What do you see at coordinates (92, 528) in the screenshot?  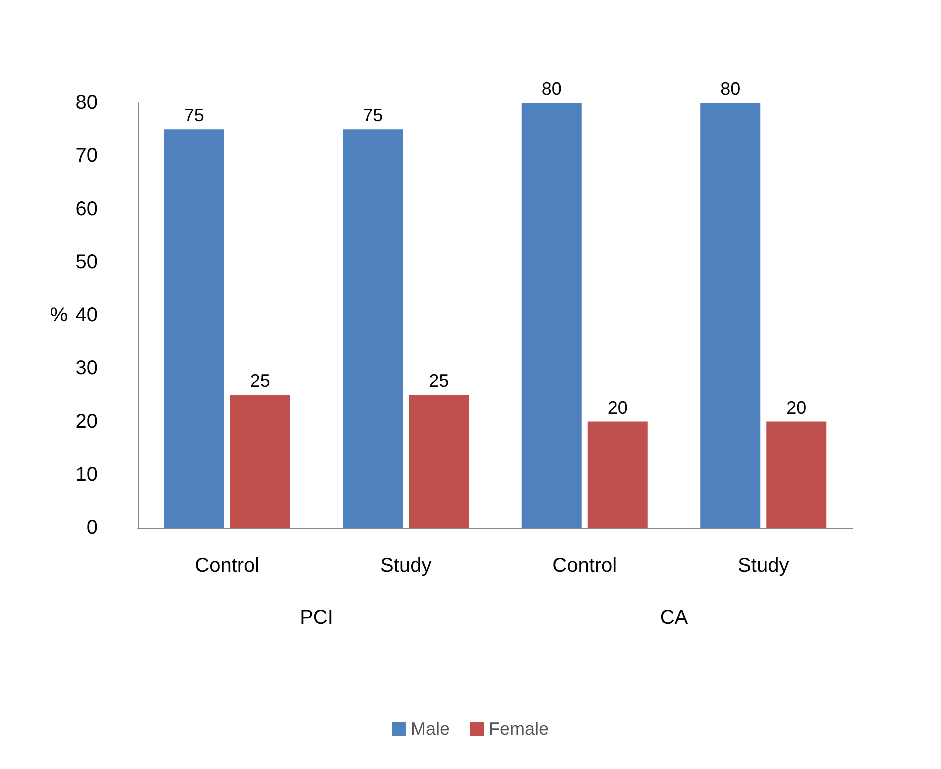 I see `y-tick-label: 0` at bounding box center [92, 528].